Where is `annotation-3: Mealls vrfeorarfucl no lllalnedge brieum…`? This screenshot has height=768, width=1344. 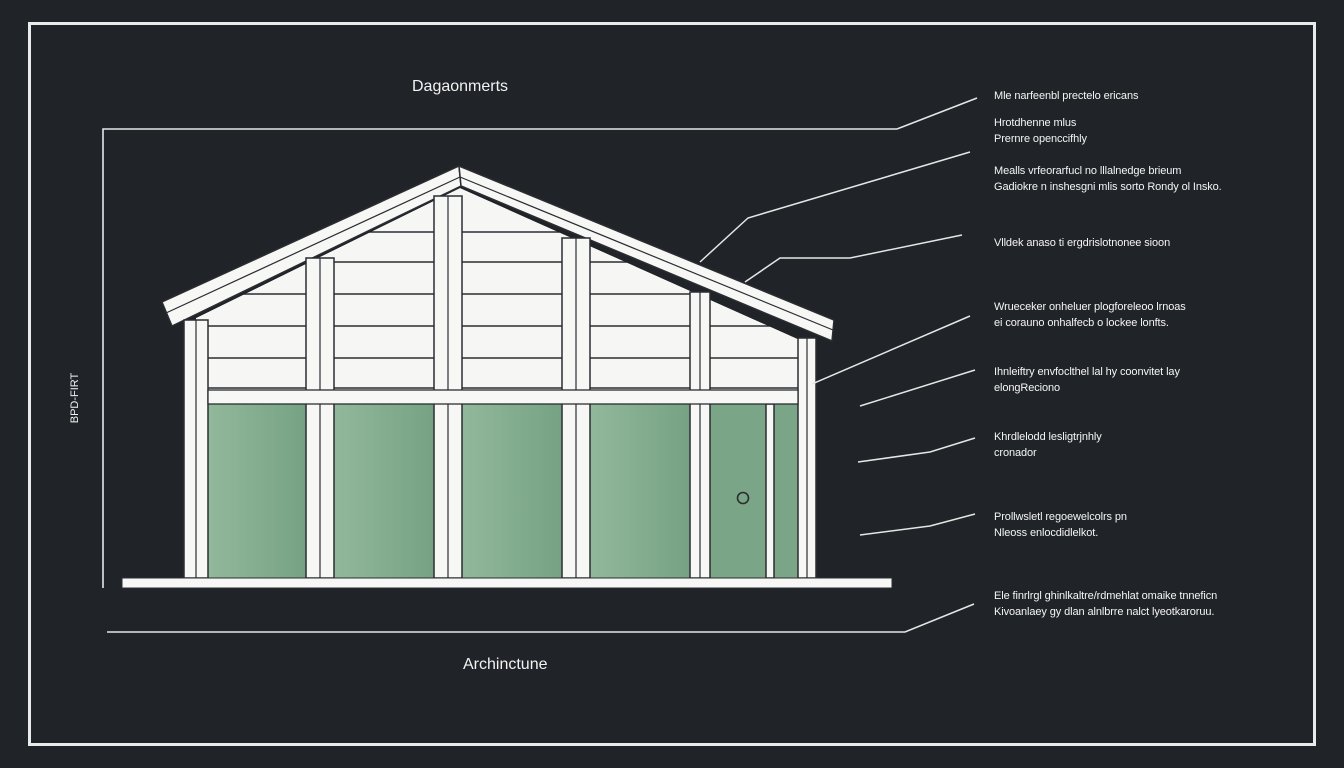
annotation-3: Mealls vrfeorarfucl no lllalnedge brieum… is located at coordinates (1108, 179).